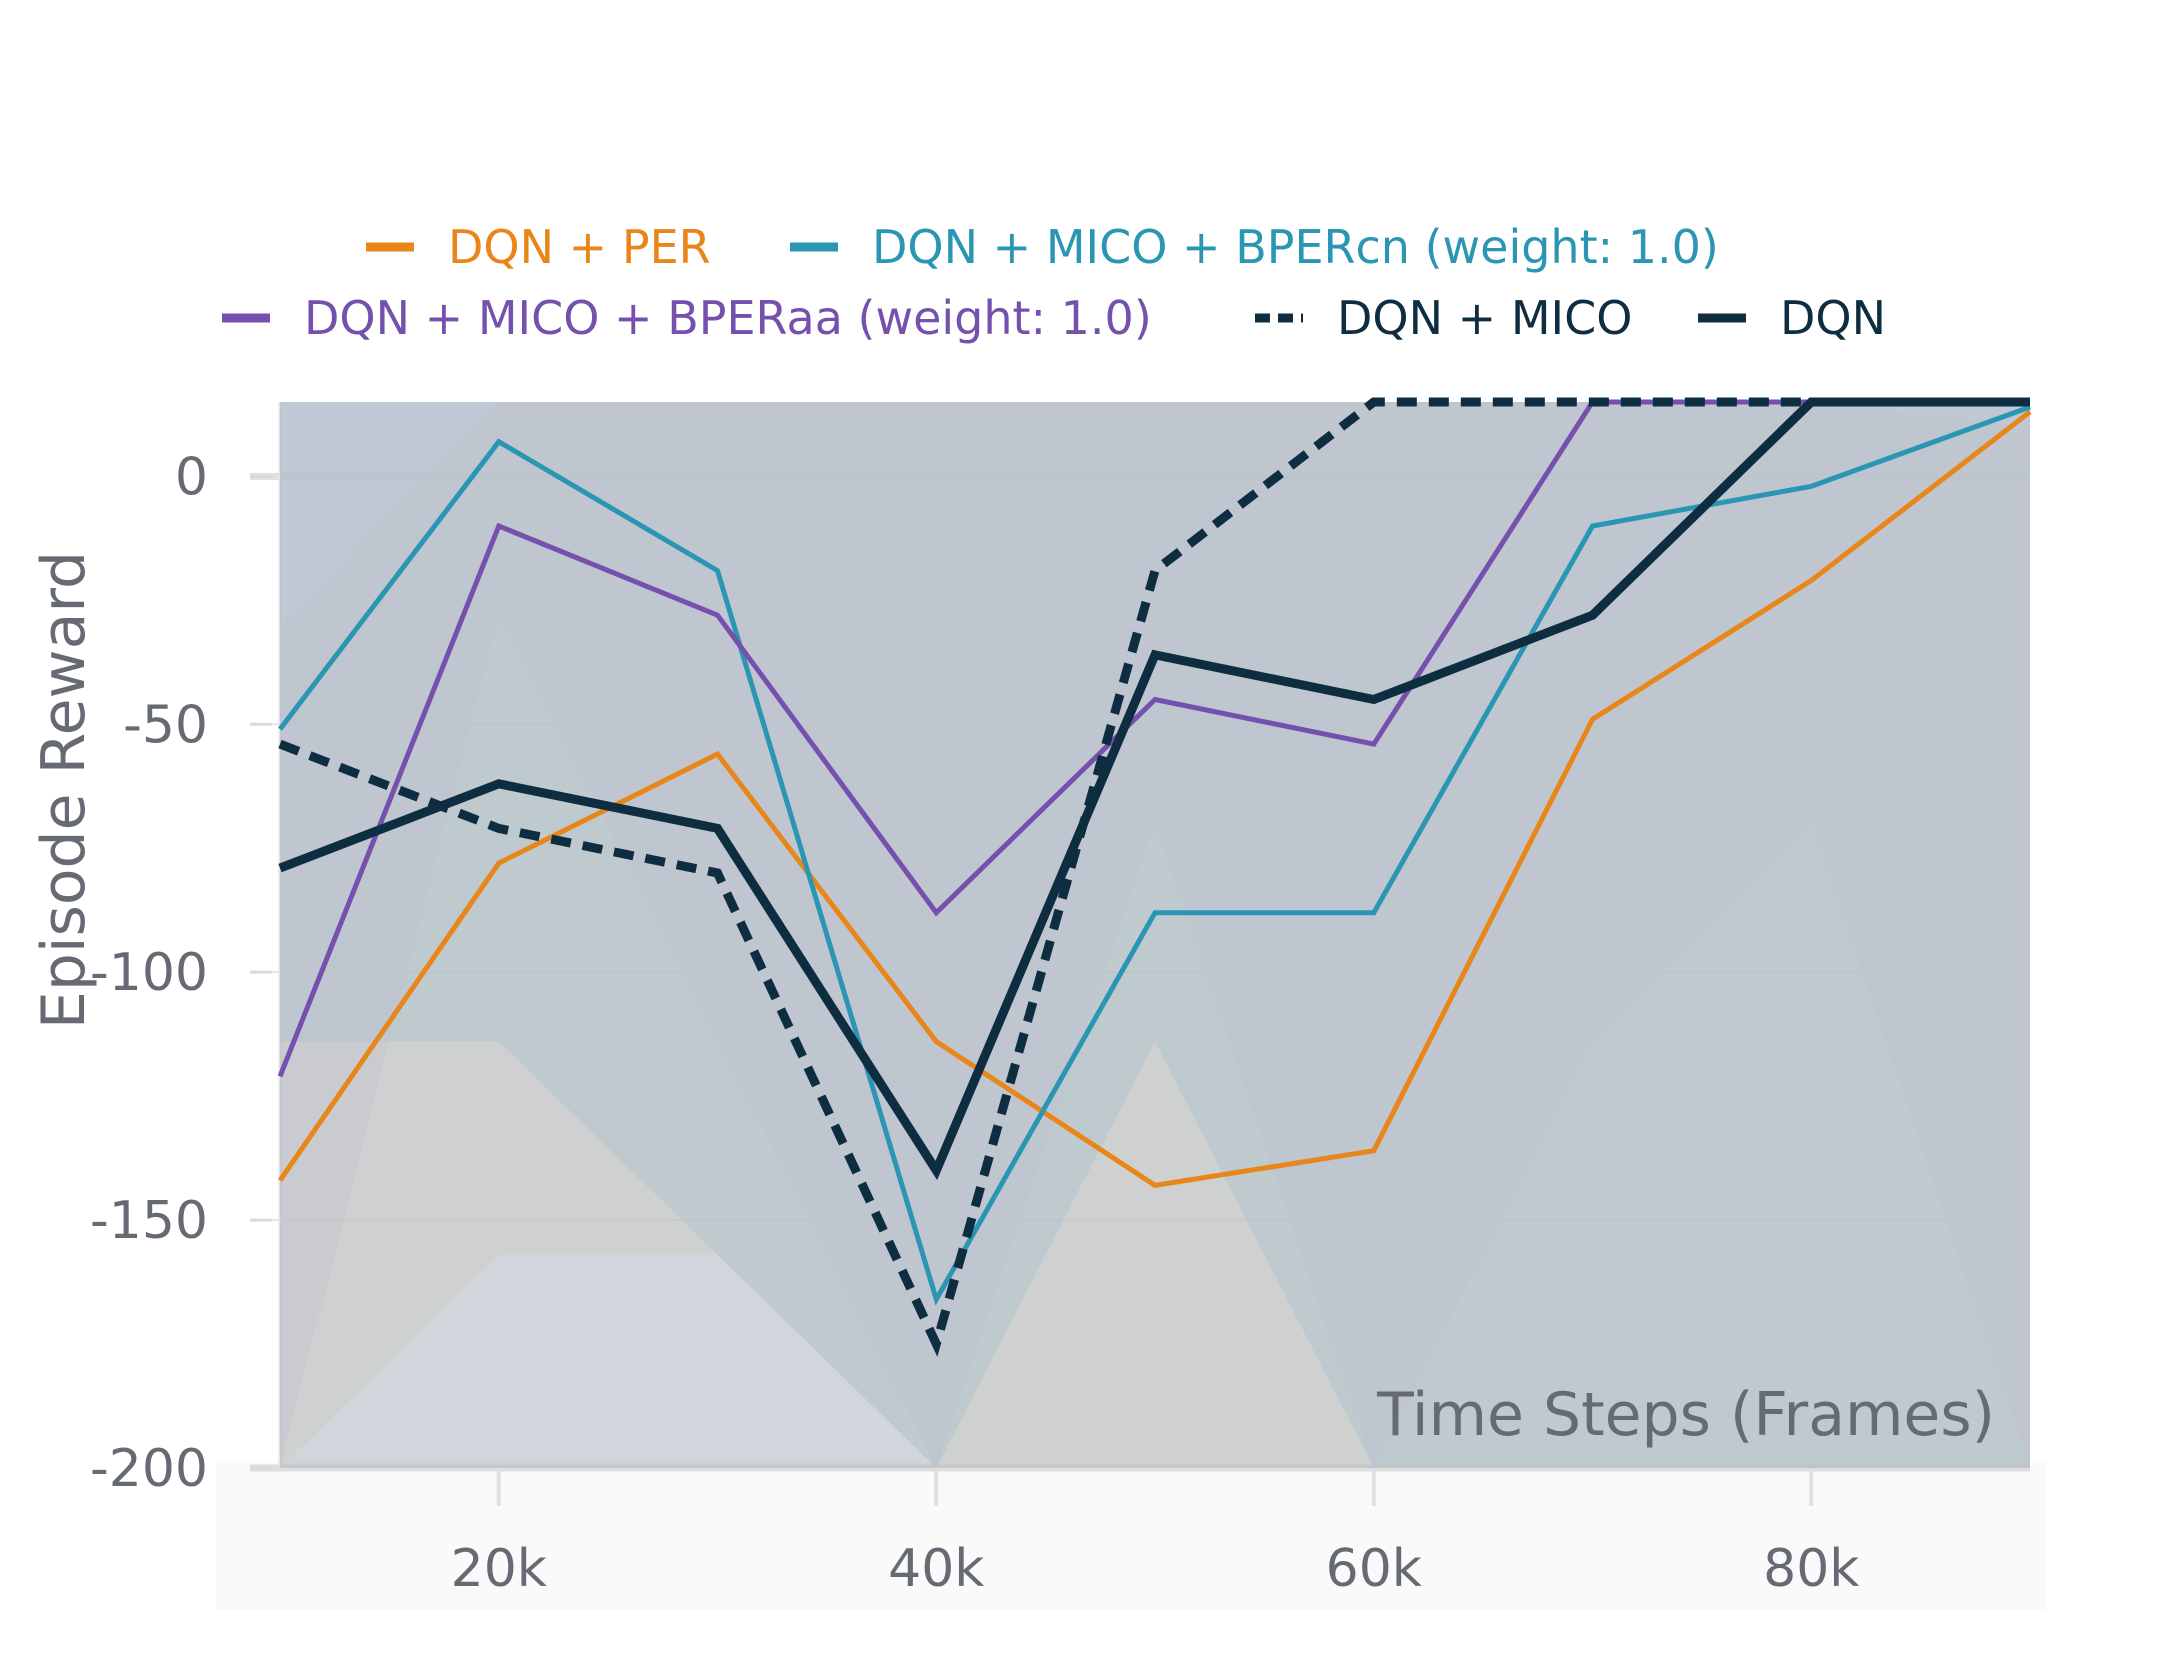 The height and width of the screenshot is (1670, 2160). Describe the element at coordinates (191, 477) in the screenshot. I see `y-tick-label: 0` at that location.